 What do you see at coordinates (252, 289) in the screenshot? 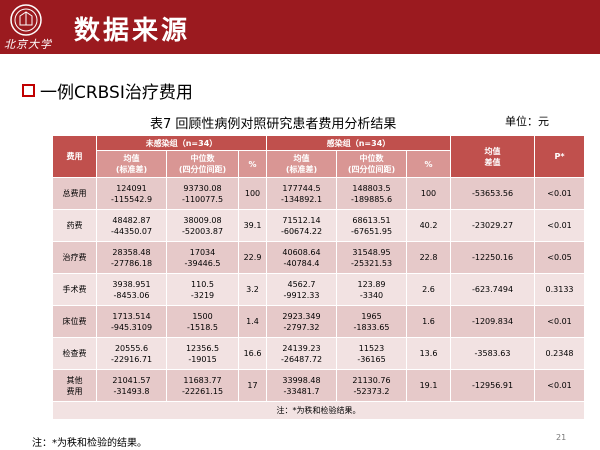
I see `cell-percent: 3.2` at bounding box center [252, 289].